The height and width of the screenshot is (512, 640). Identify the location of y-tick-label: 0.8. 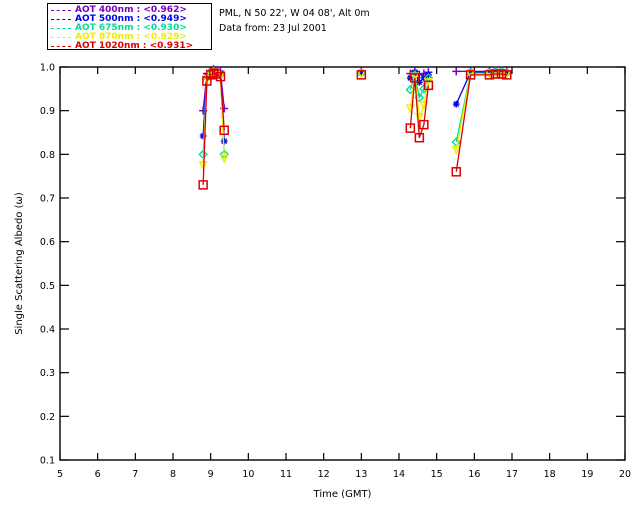
(47, 155).